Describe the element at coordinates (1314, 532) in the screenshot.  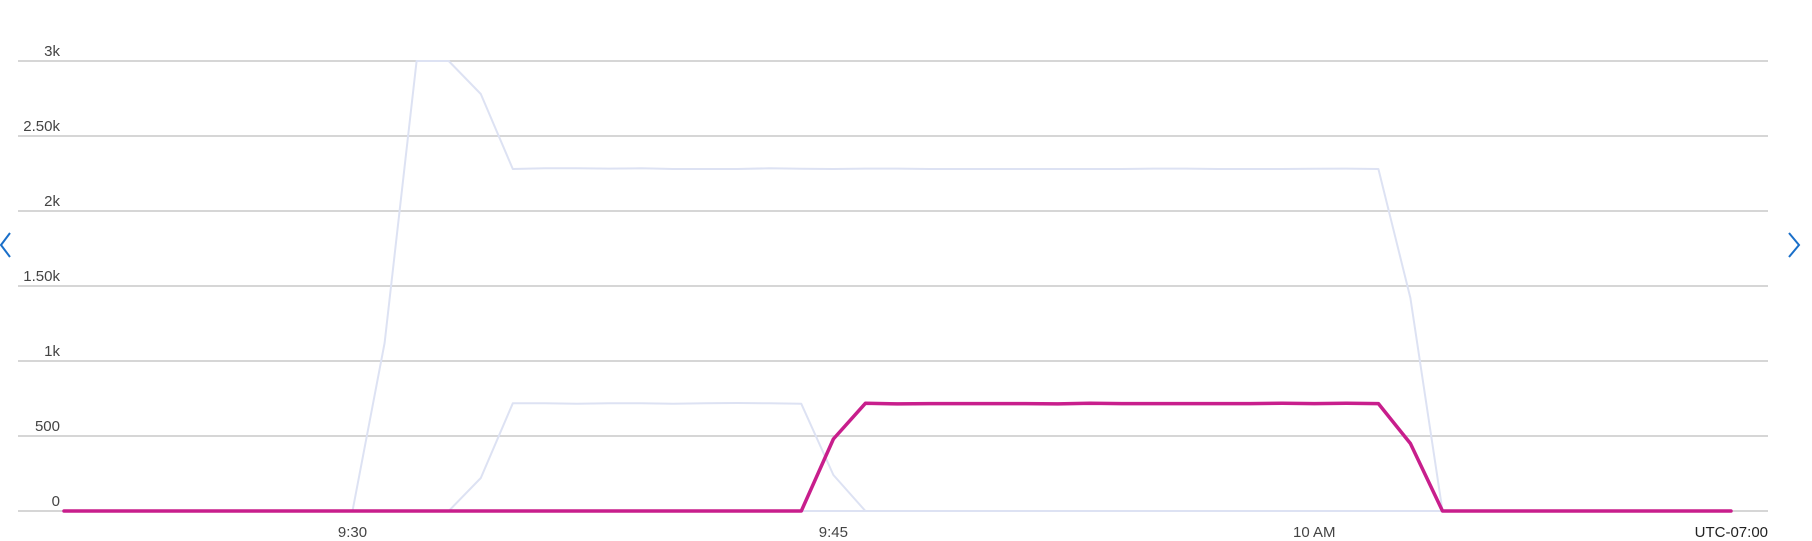
I see `x-tick-label: 10 AM` at that location.